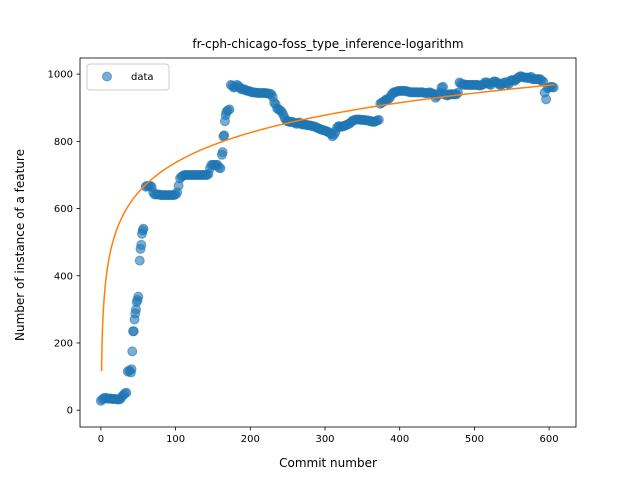 This screenshot has height=480, width=640. Describe the element at coordinates (63, 276) in the screenshot. I see `y-tick-label: 400` at that location.